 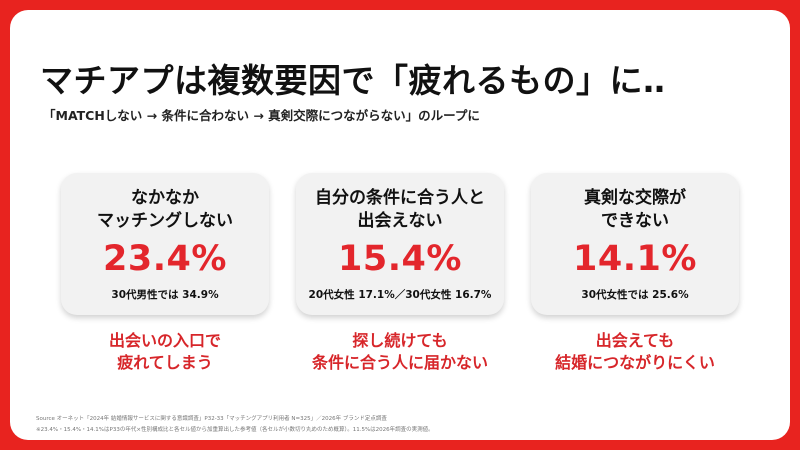 What do you see at coordinates (635, 221) in the screenshot?
I see `card-title-line: できない` at bounding box center [635, 221].